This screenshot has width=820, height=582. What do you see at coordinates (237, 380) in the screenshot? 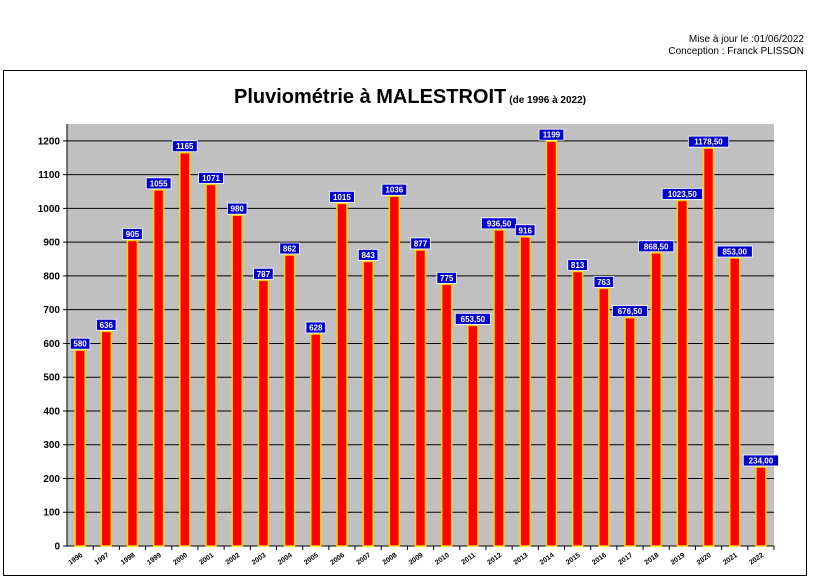
I see `bar-2002` at bounding box center [237, 380].